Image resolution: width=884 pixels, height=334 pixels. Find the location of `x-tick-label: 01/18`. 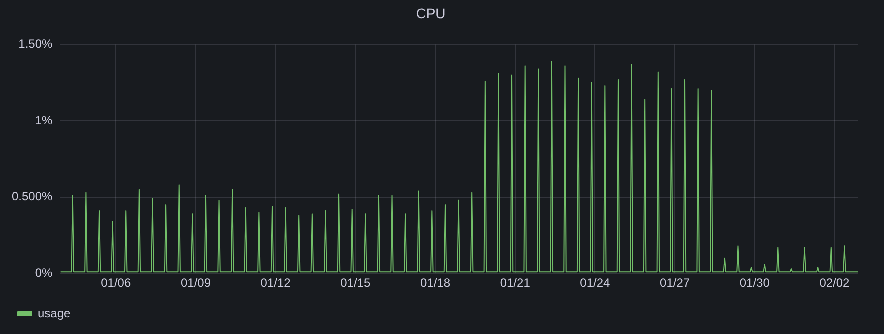

x-tick-label: 01/18 is located at coordinates (435, 283).